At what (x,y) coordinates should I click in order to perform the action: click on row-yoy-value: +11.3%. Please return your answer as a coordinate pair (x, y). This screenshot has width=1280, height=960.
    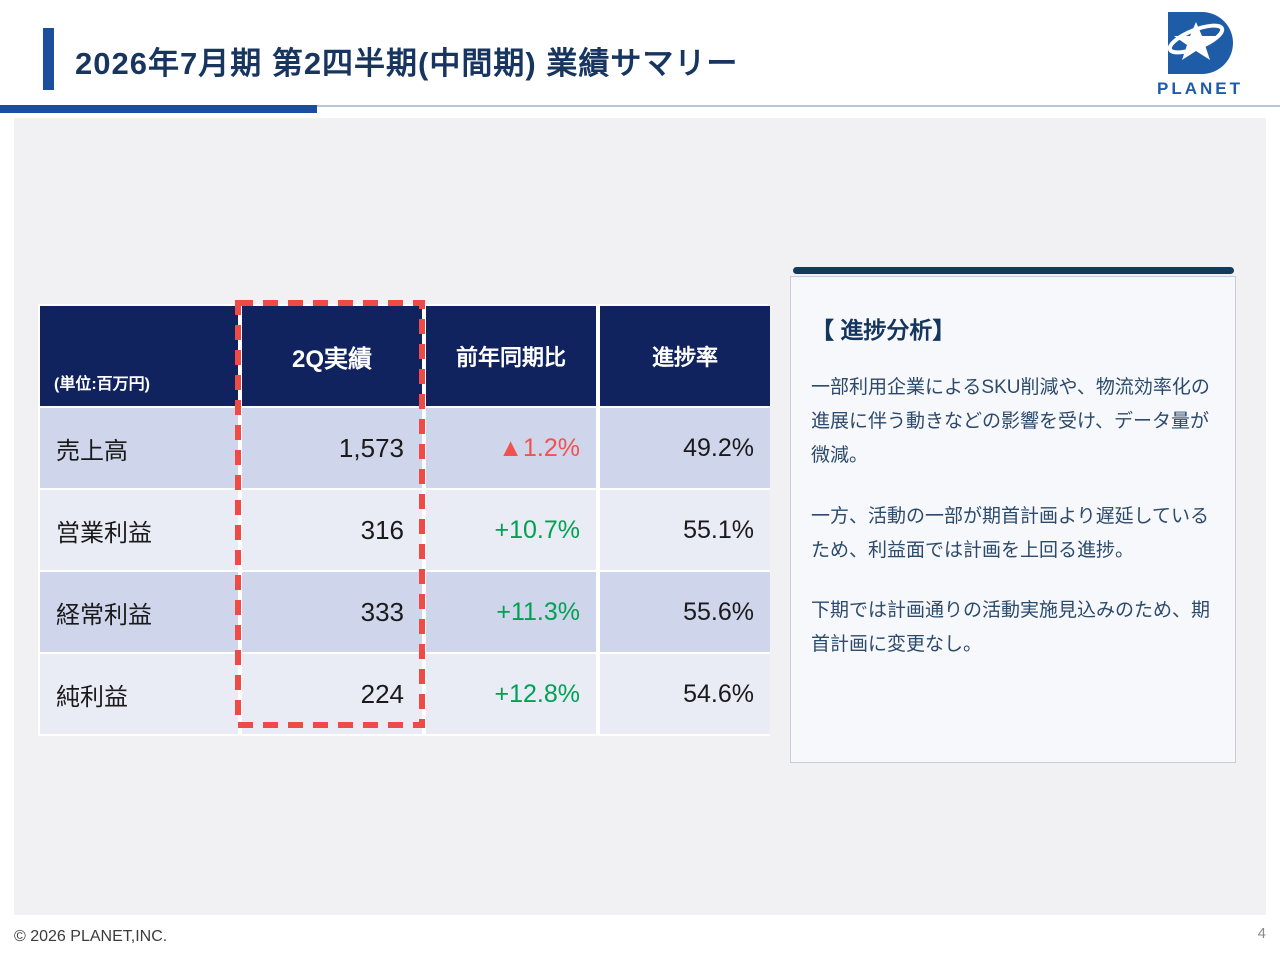
    Looking at the image, I should click on (511, 612).